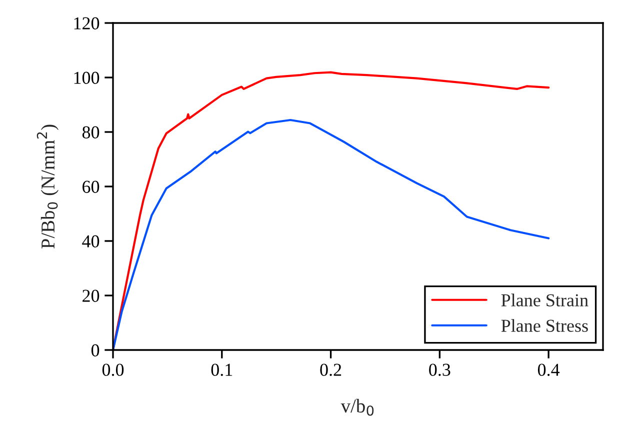 The width and height of the screenshot is (640, 434). I want to click on y-tick-label: 60, so click(91, 186).